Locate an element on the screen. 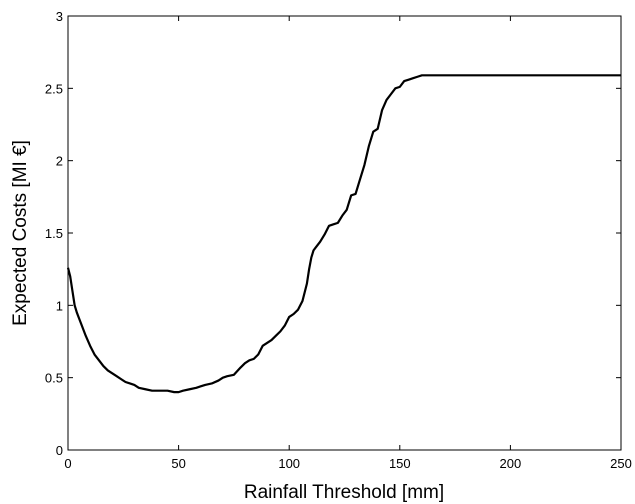 The image size is (635, 504). y-tick-label-0: 0 is located at coordinates (59, 450).